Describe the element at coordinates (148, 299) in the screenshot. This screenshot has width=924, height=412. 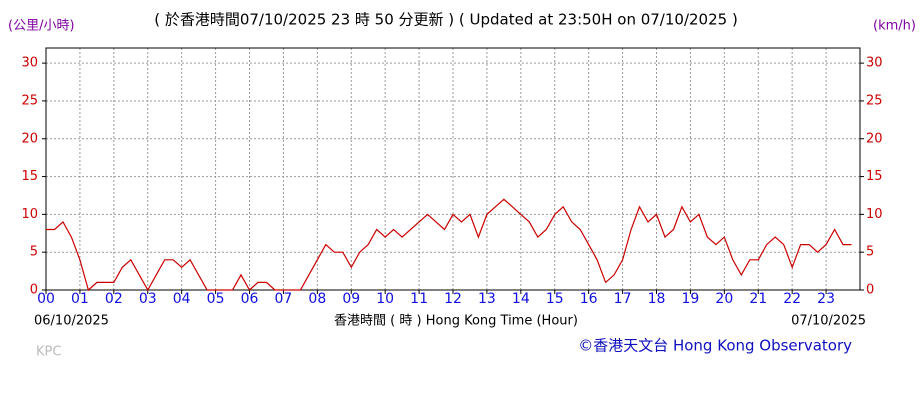
I see `x-tick-label: 03` at that location.